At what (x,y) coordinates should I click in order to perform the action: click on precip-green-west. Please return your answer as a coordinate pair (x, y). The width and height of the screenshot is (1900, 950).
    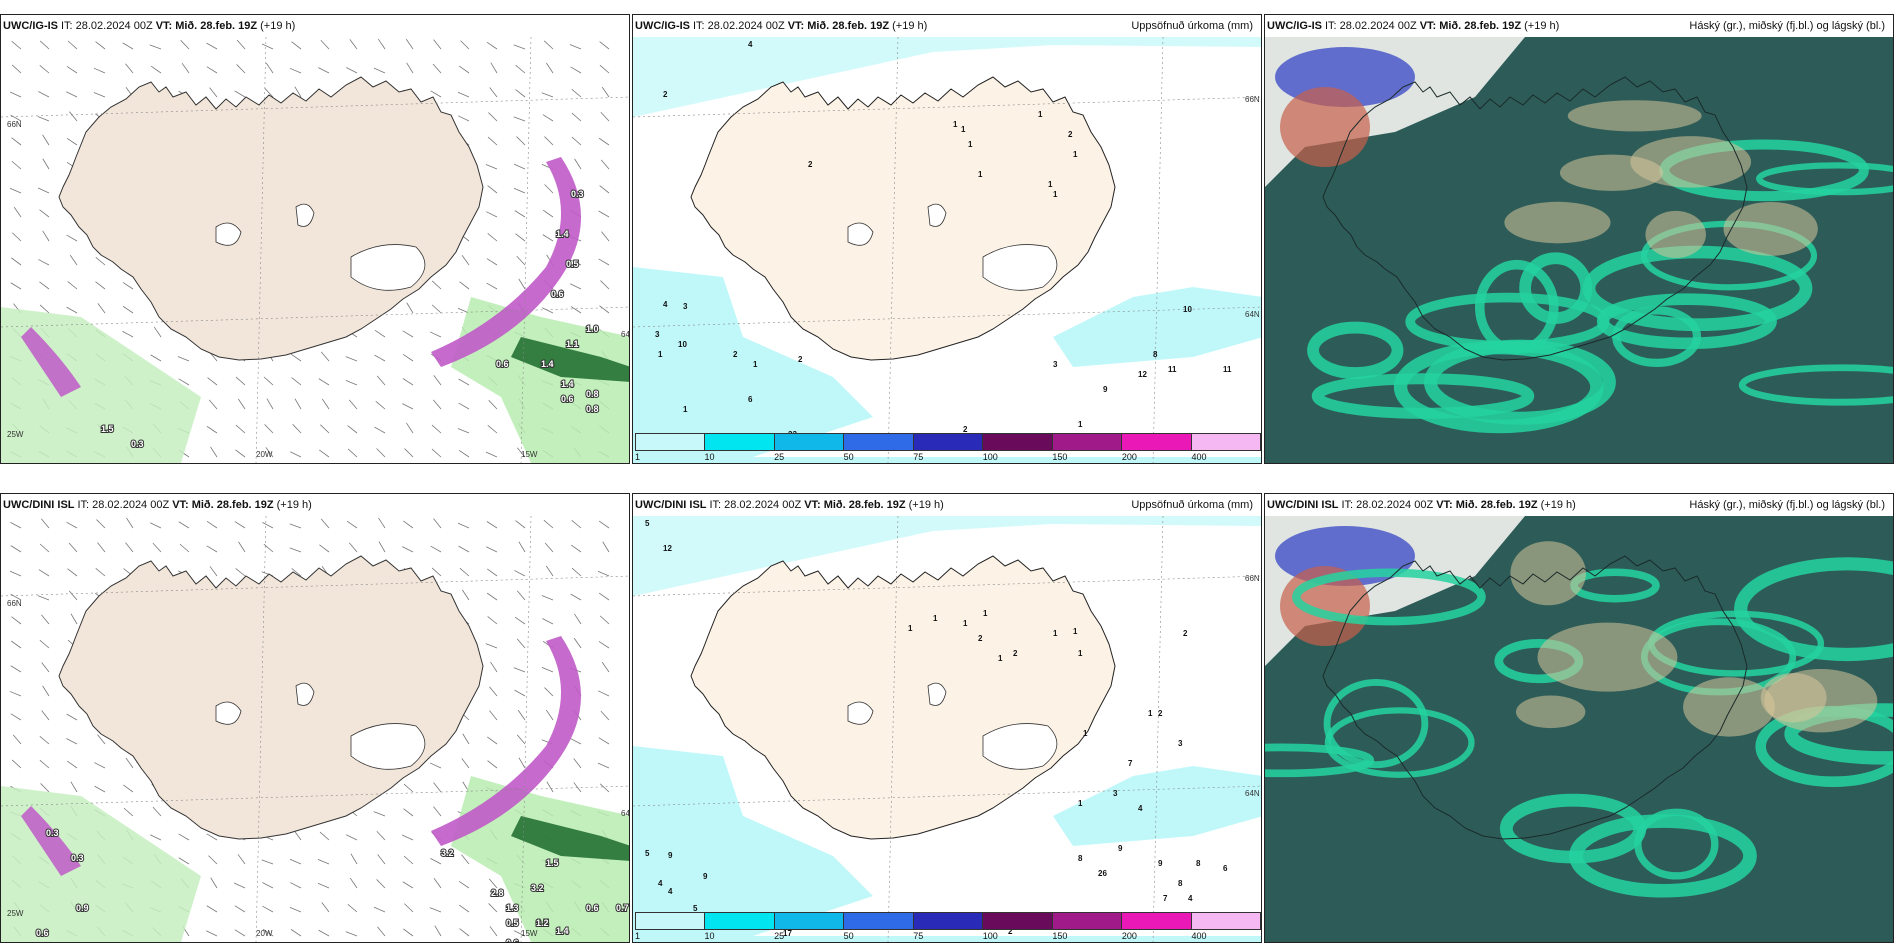
    Looking at the image, I should click on (101, 385).